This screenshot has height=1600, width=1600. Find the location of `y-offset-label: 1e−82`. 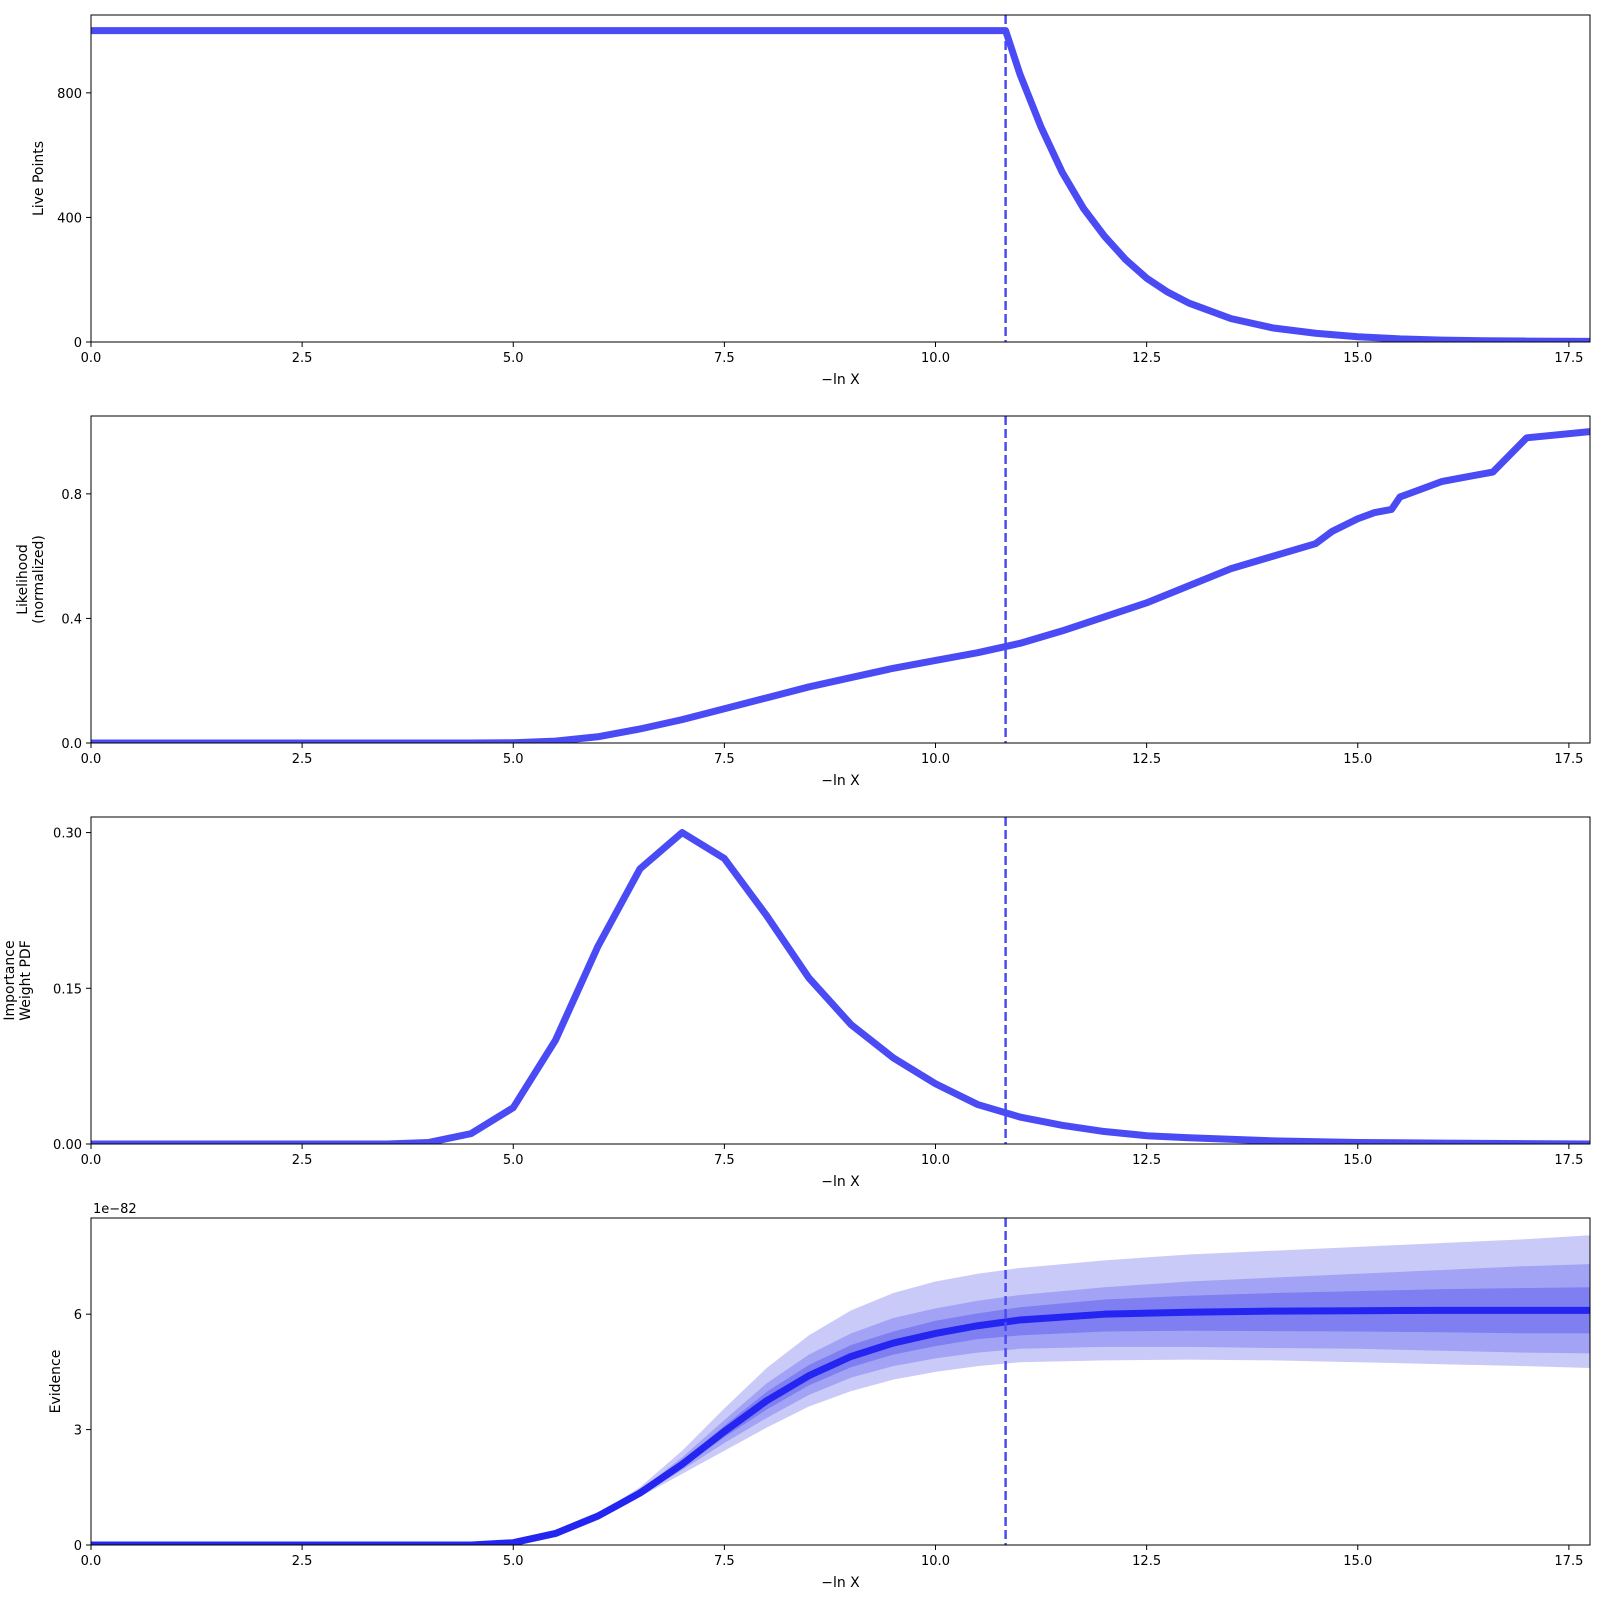

y-offset-label: 1e−82 is located at coordinates (115, 1209).